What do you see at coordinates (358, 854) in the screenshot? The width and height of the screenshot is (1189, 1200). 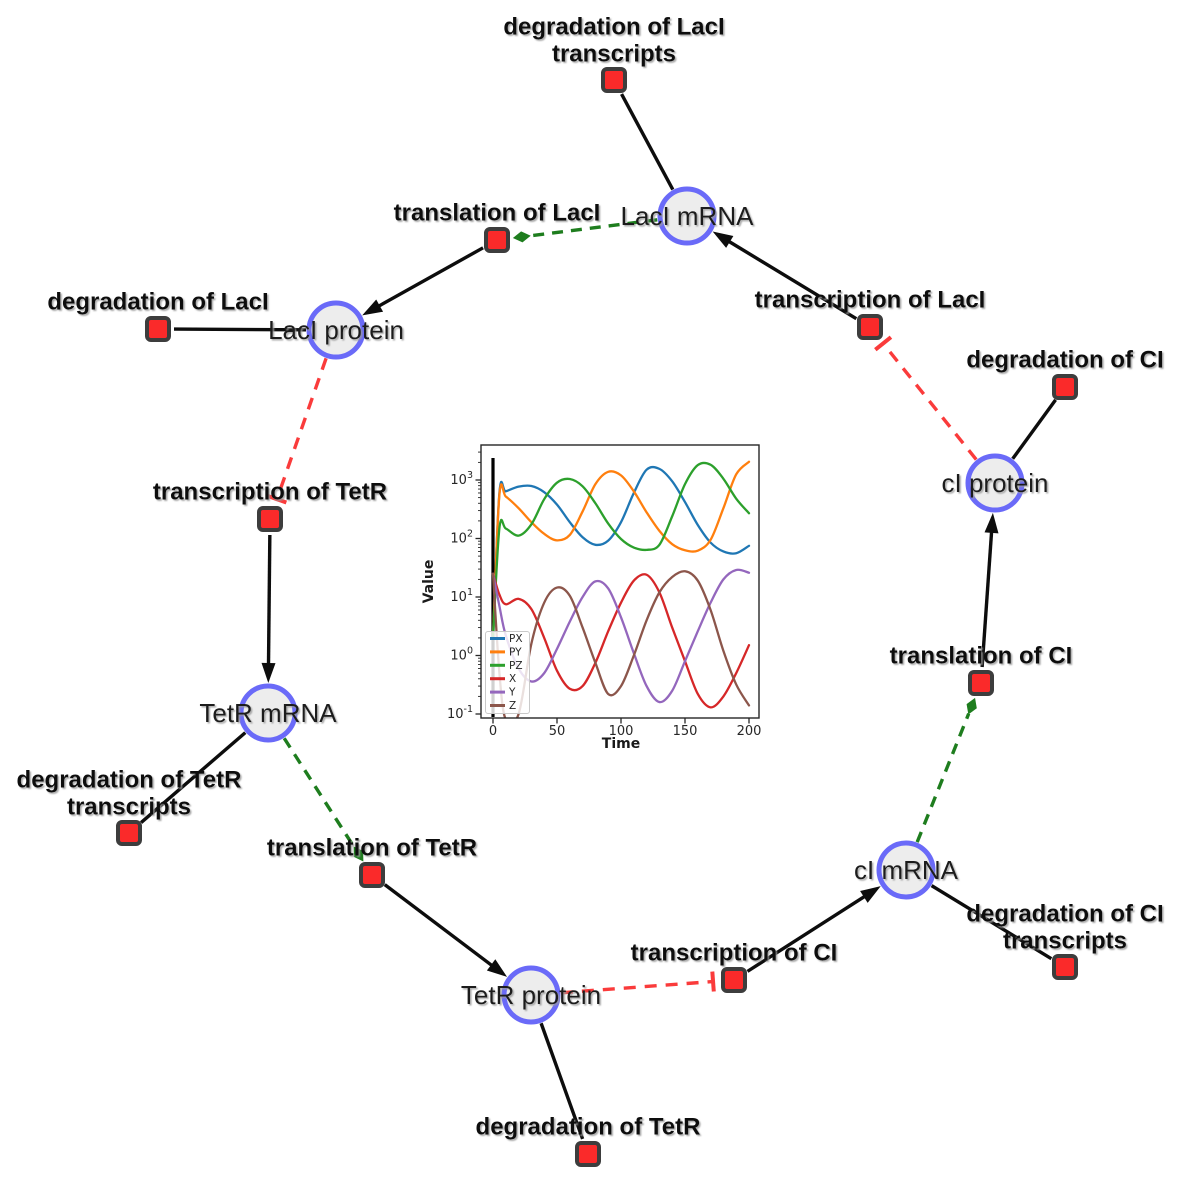 I see `edge-modifier-tetr-mrna-transl-tetr-diamond-icon` at bounding box center [358, 854].